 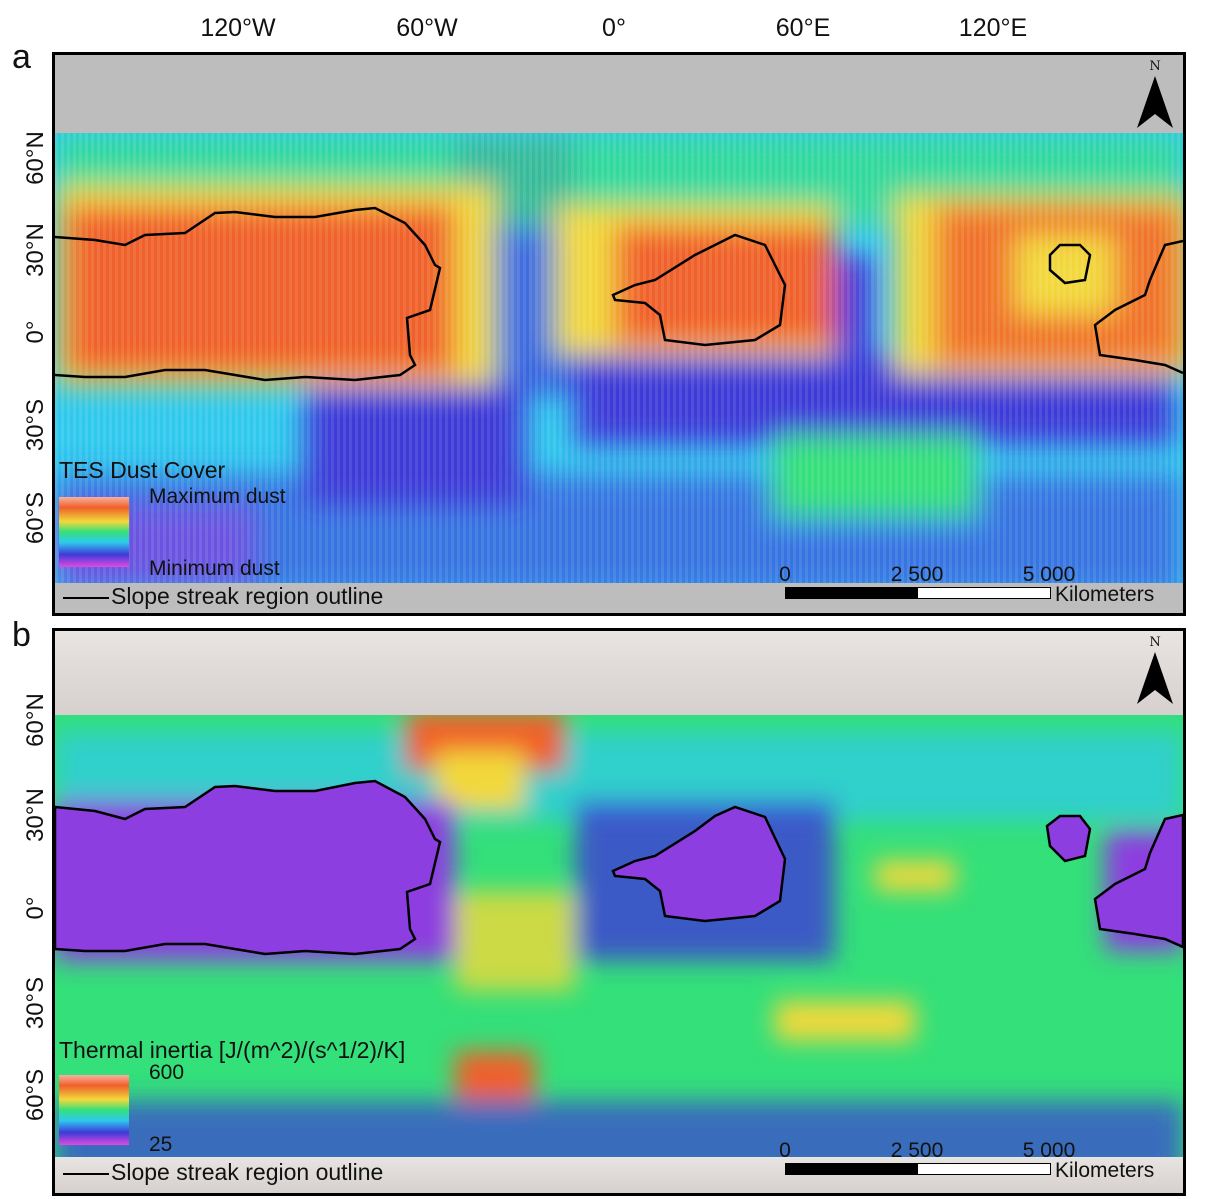 What do you see at coordinates (35, 720) in the screenshot?
I see `latitude-label-b-60n: 60°N` at bounding box center [35, 720].